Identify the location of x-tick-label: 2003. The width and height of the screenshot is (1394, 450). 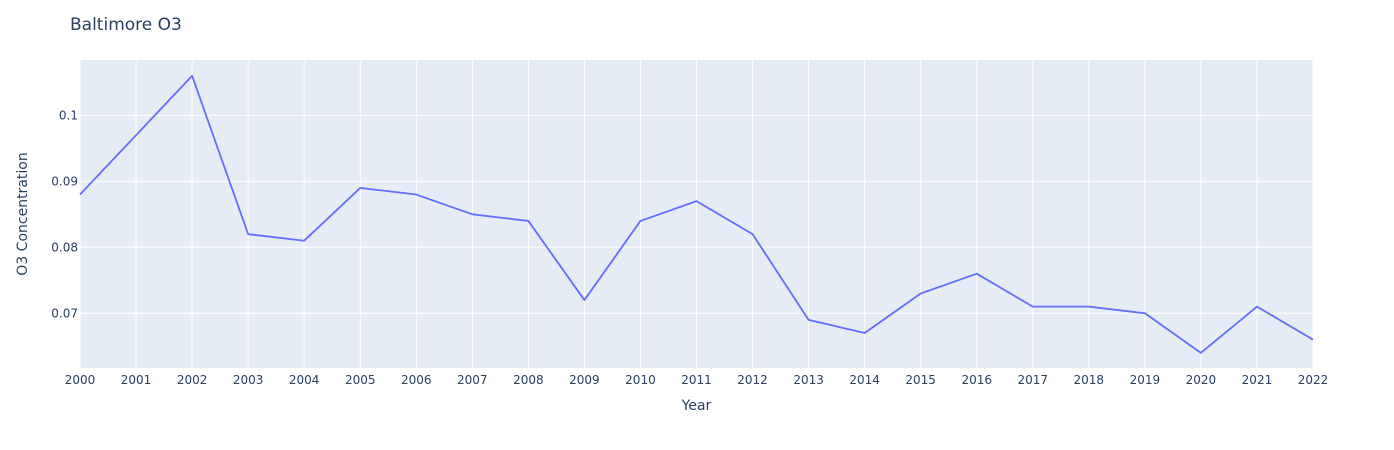
(248, 380).